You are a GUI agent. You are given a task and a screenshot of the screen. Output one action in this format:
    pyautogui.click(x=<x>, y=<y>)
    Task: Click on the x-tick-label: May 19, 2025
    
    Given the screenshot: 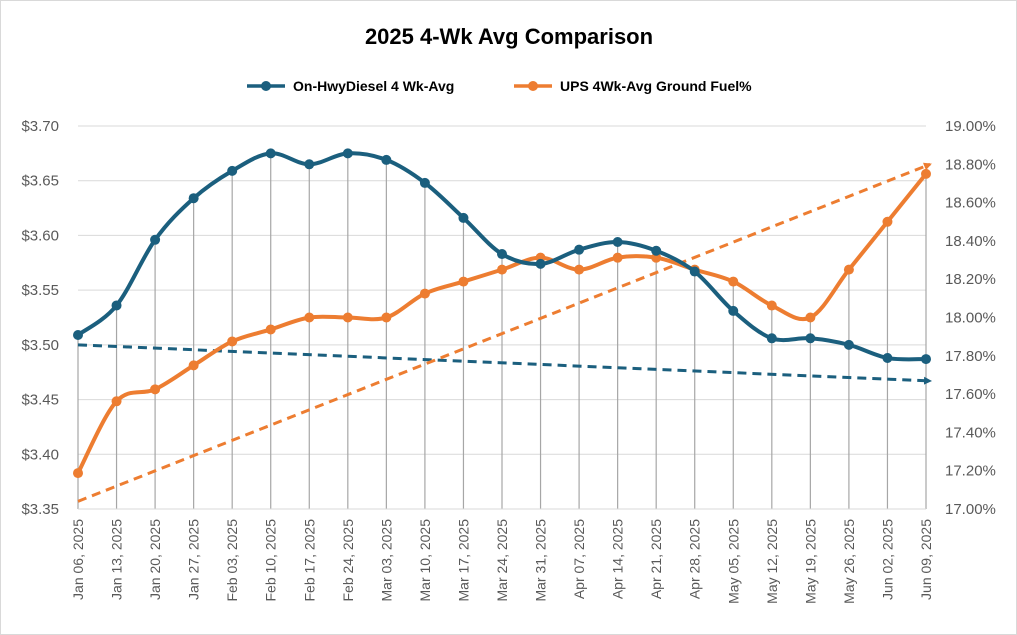 What is the action you would take?
    pyautogui.click(x=810, y=561)
    